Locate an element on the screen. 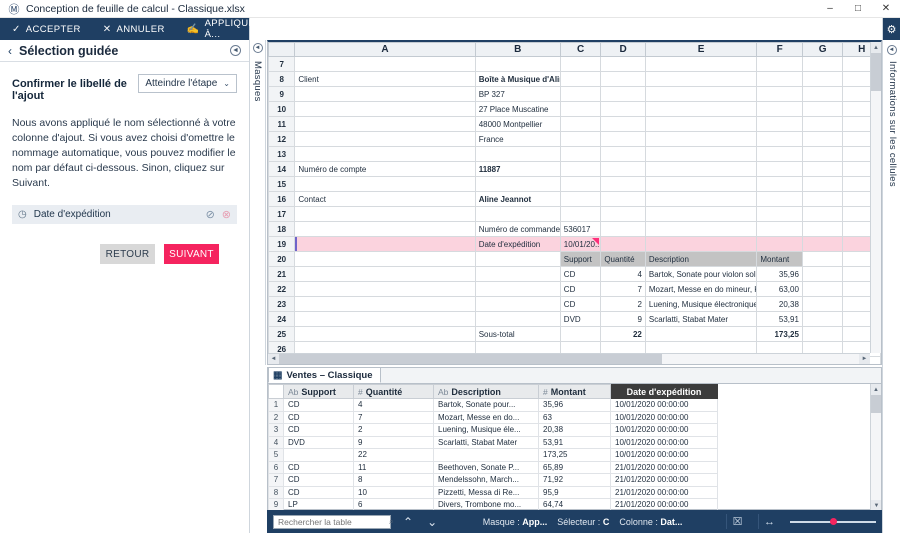 The height and width of the screenshot is (533, 900). spreadsheet-cell: 173,25 is located at coordinates (779, 334).